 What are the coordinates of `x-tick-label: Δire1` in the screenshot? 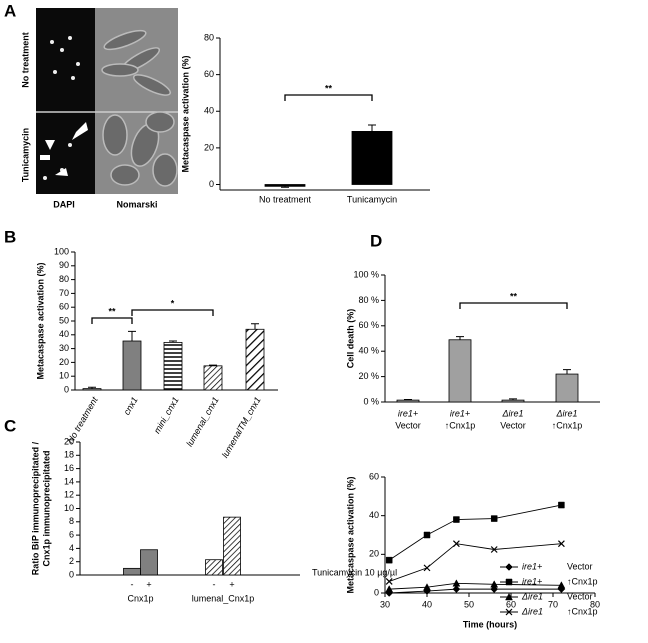 It's located at (512, 413).